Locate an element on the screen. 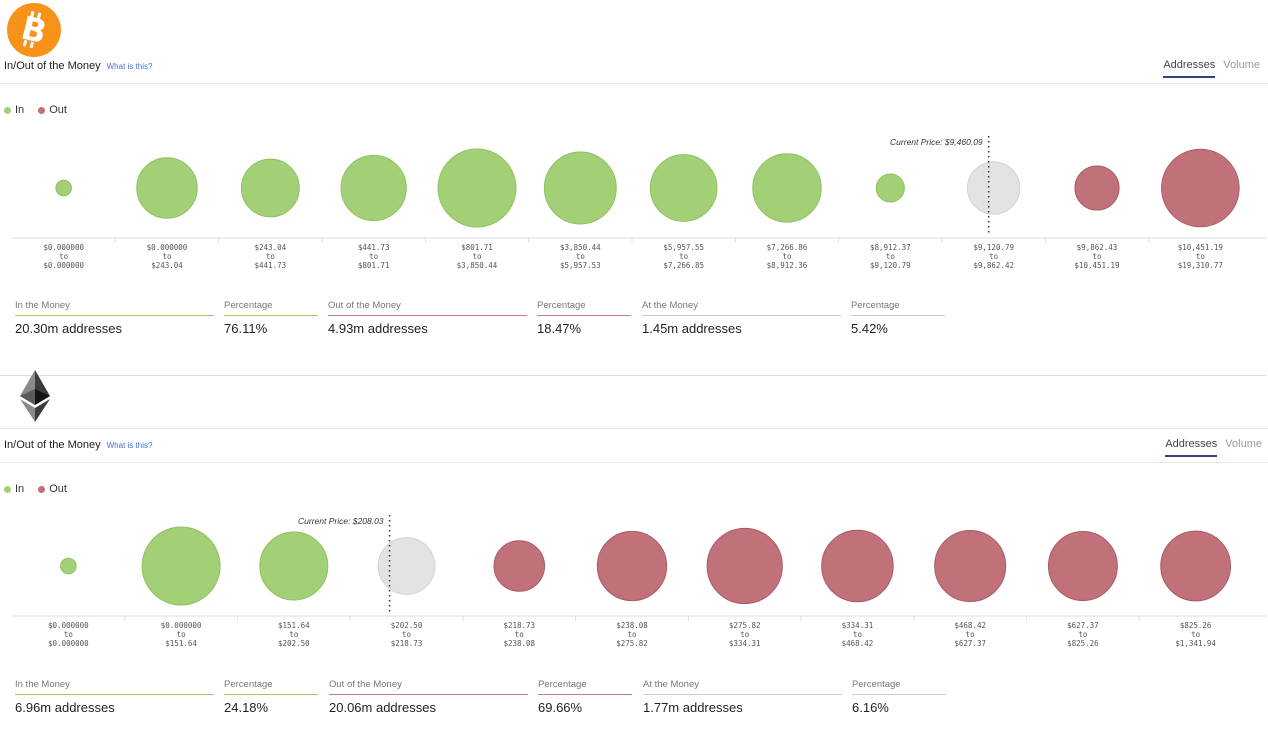  stat-value: 18.47% is located at coordinates (559, 328).